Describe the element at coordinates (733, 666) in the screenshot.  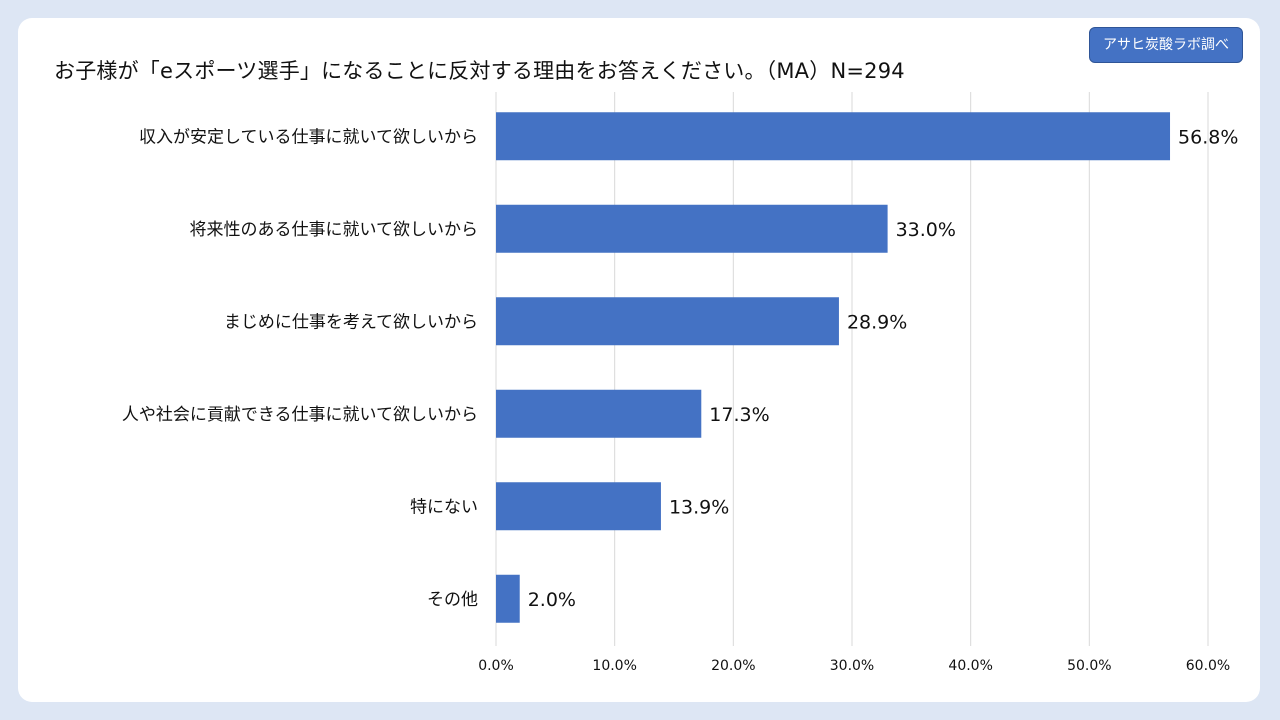
I see `x-tick-label: 20.0%` at that location.